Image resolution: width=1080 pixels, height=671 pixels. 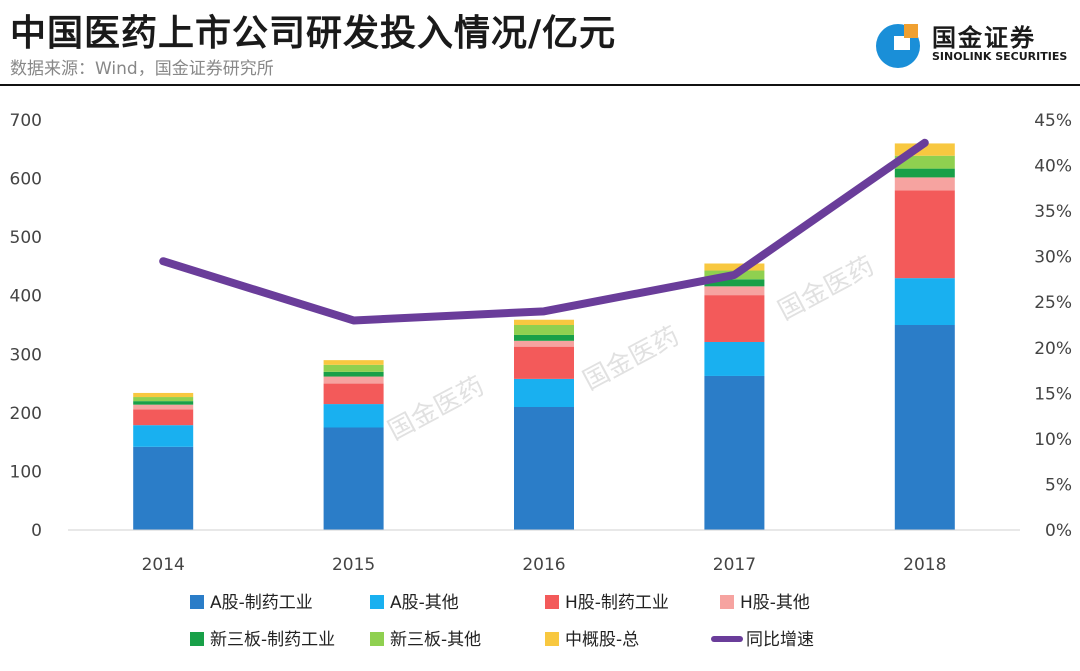 I want to click on x-tick-label: 2018, so click(x=924, y=565).